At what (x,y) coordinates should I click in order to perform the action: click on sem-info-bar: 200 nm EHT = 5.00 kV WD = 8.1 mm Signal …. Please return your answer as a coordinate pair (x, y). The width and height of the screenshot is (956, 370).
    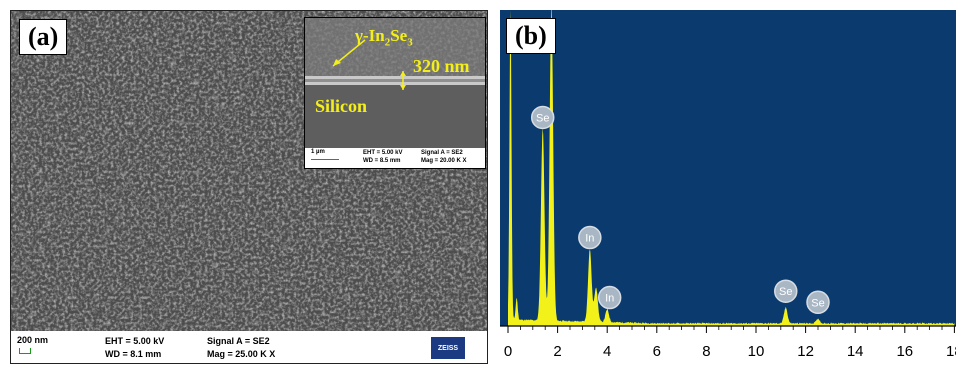
    Looking at the image, I should click on (249, 347).